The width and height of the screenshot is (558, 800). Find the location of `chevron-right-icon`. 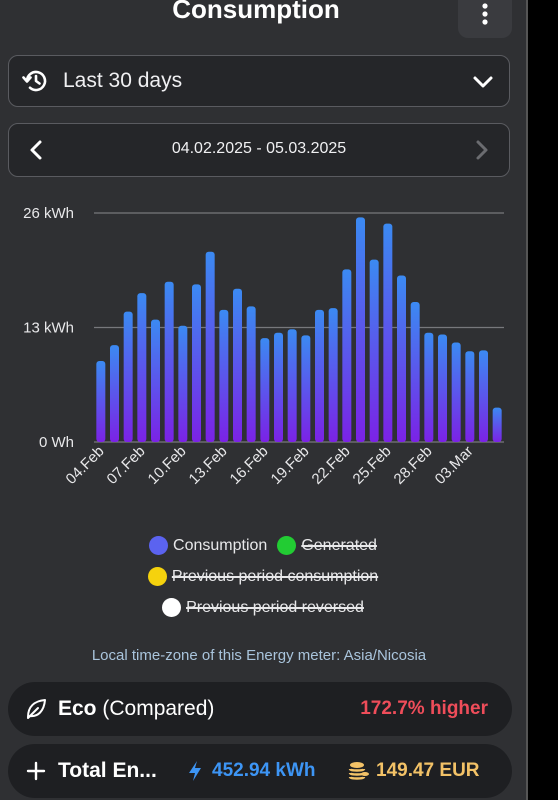

chevron-right-icon is located at coordinates (482, 150).